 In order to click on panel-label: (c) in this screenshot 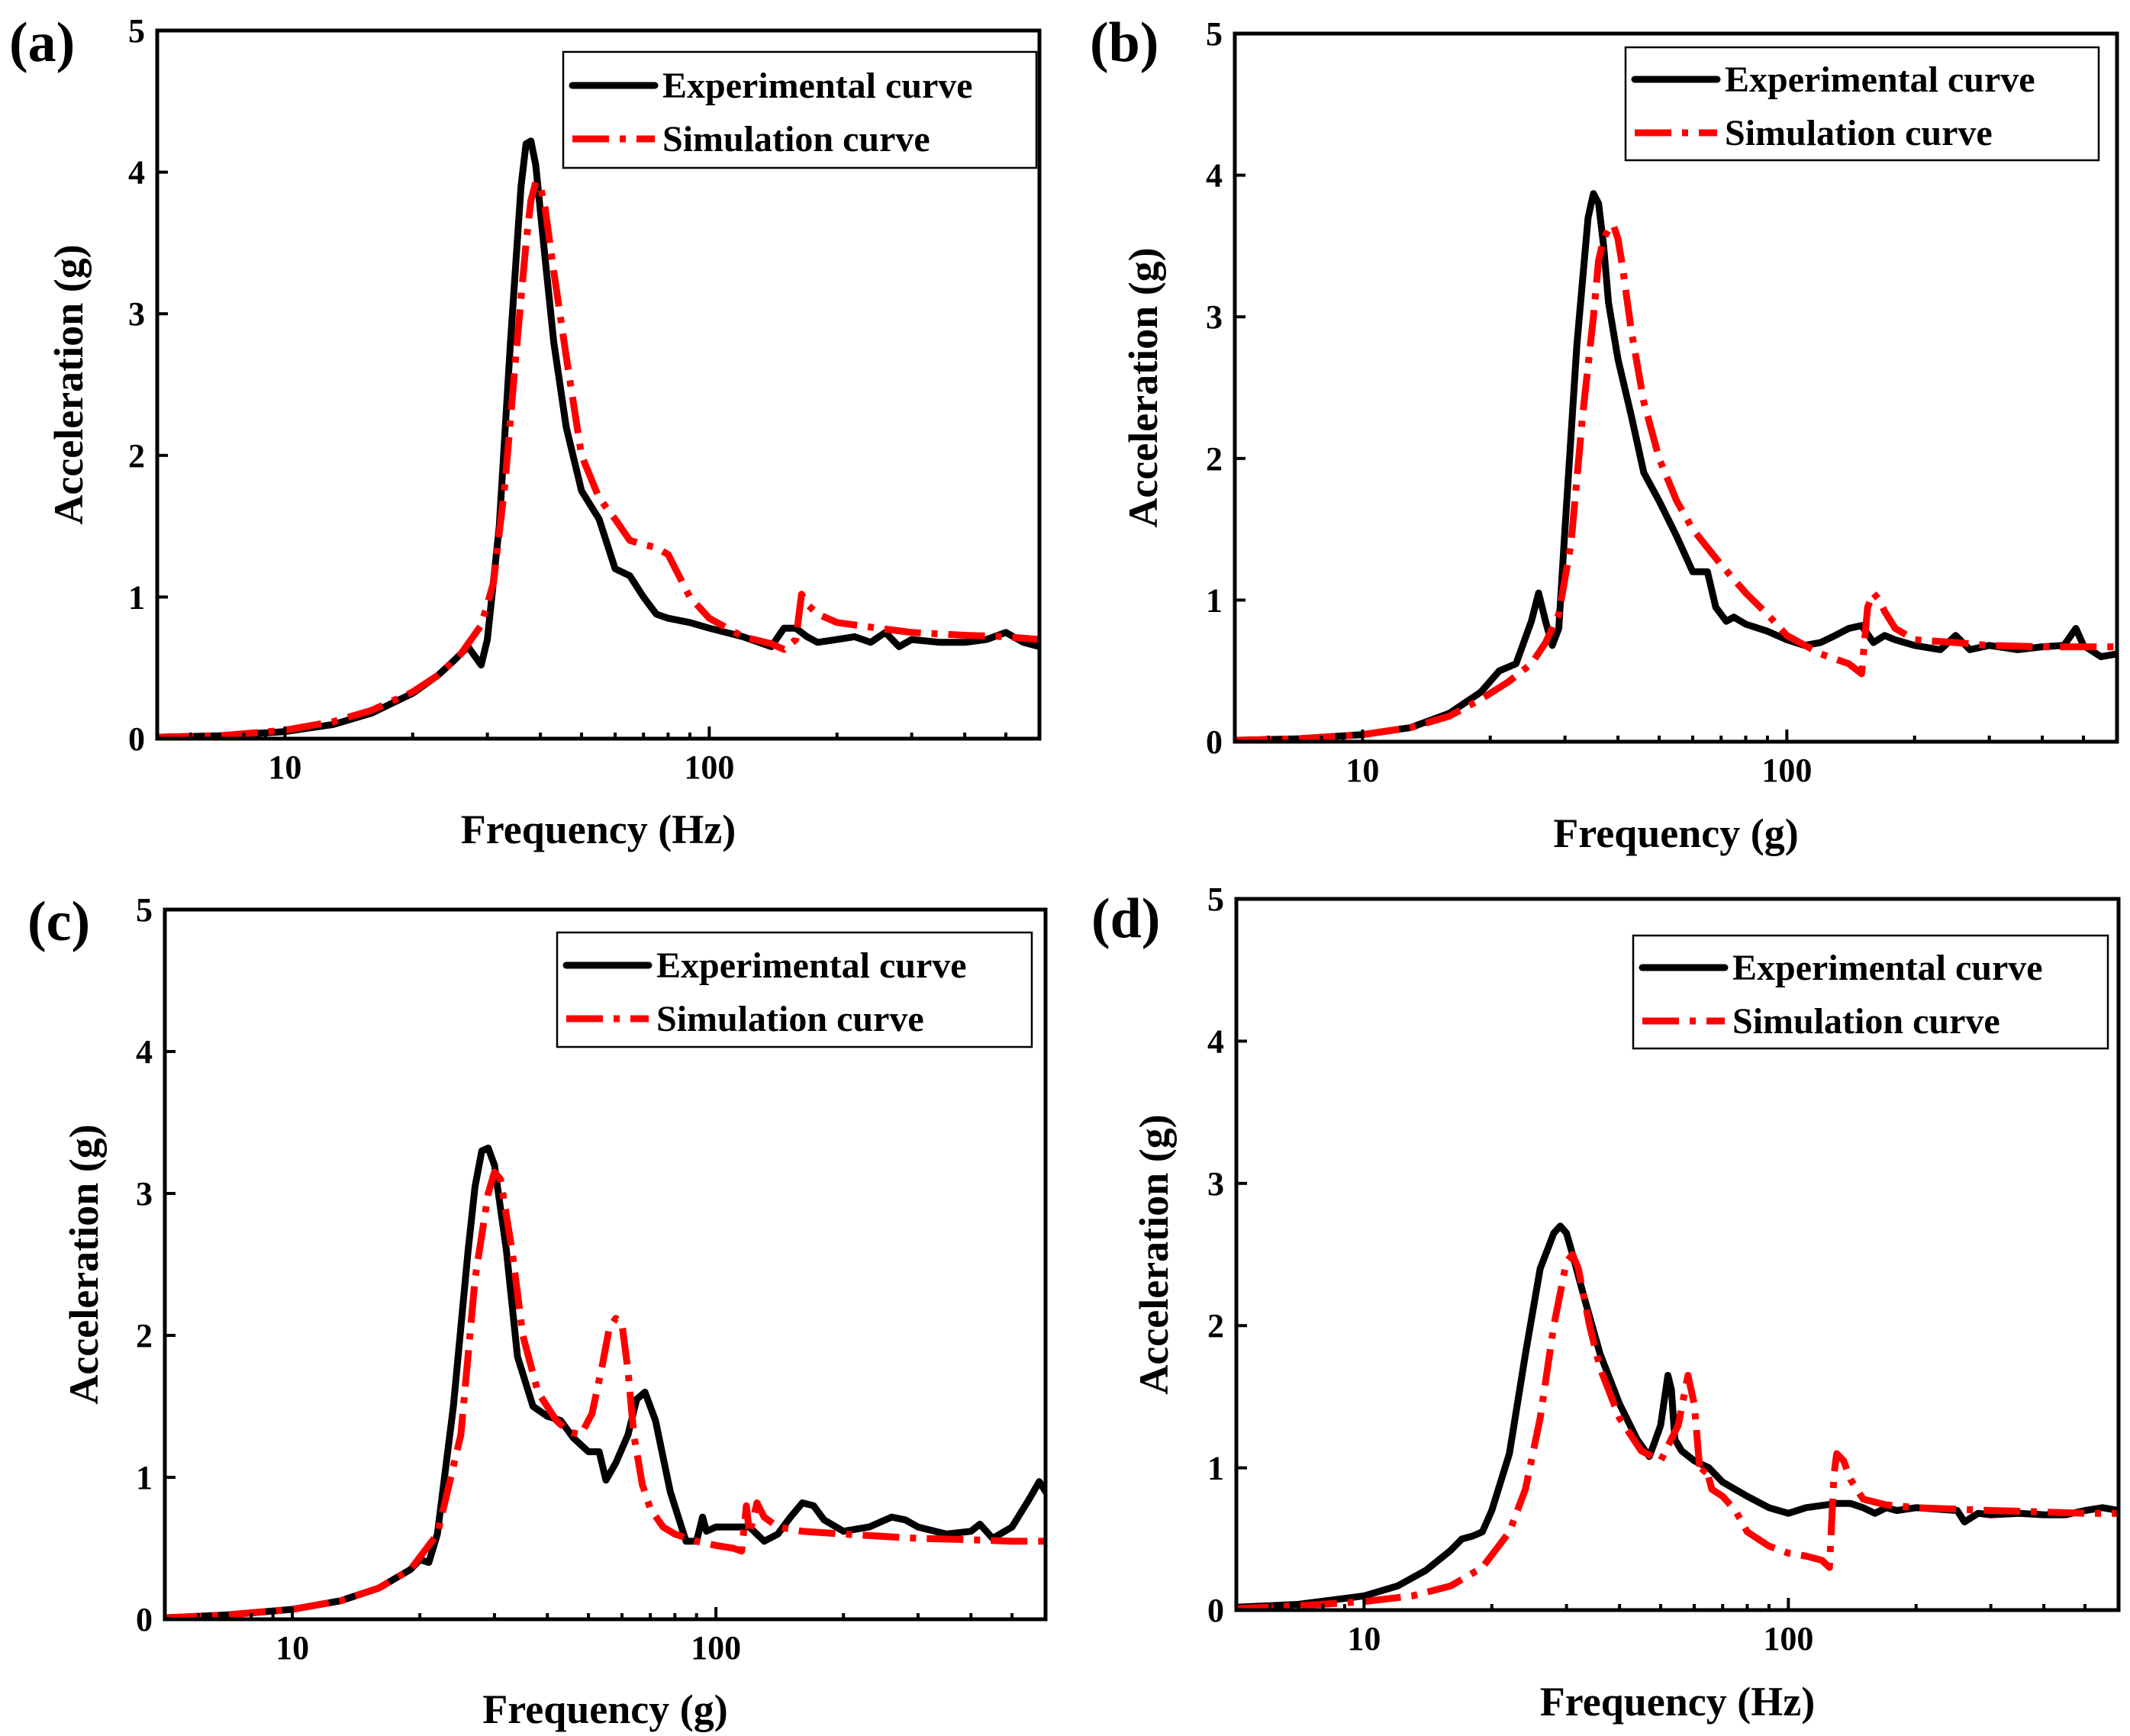, I will do `click(58, 922)`.